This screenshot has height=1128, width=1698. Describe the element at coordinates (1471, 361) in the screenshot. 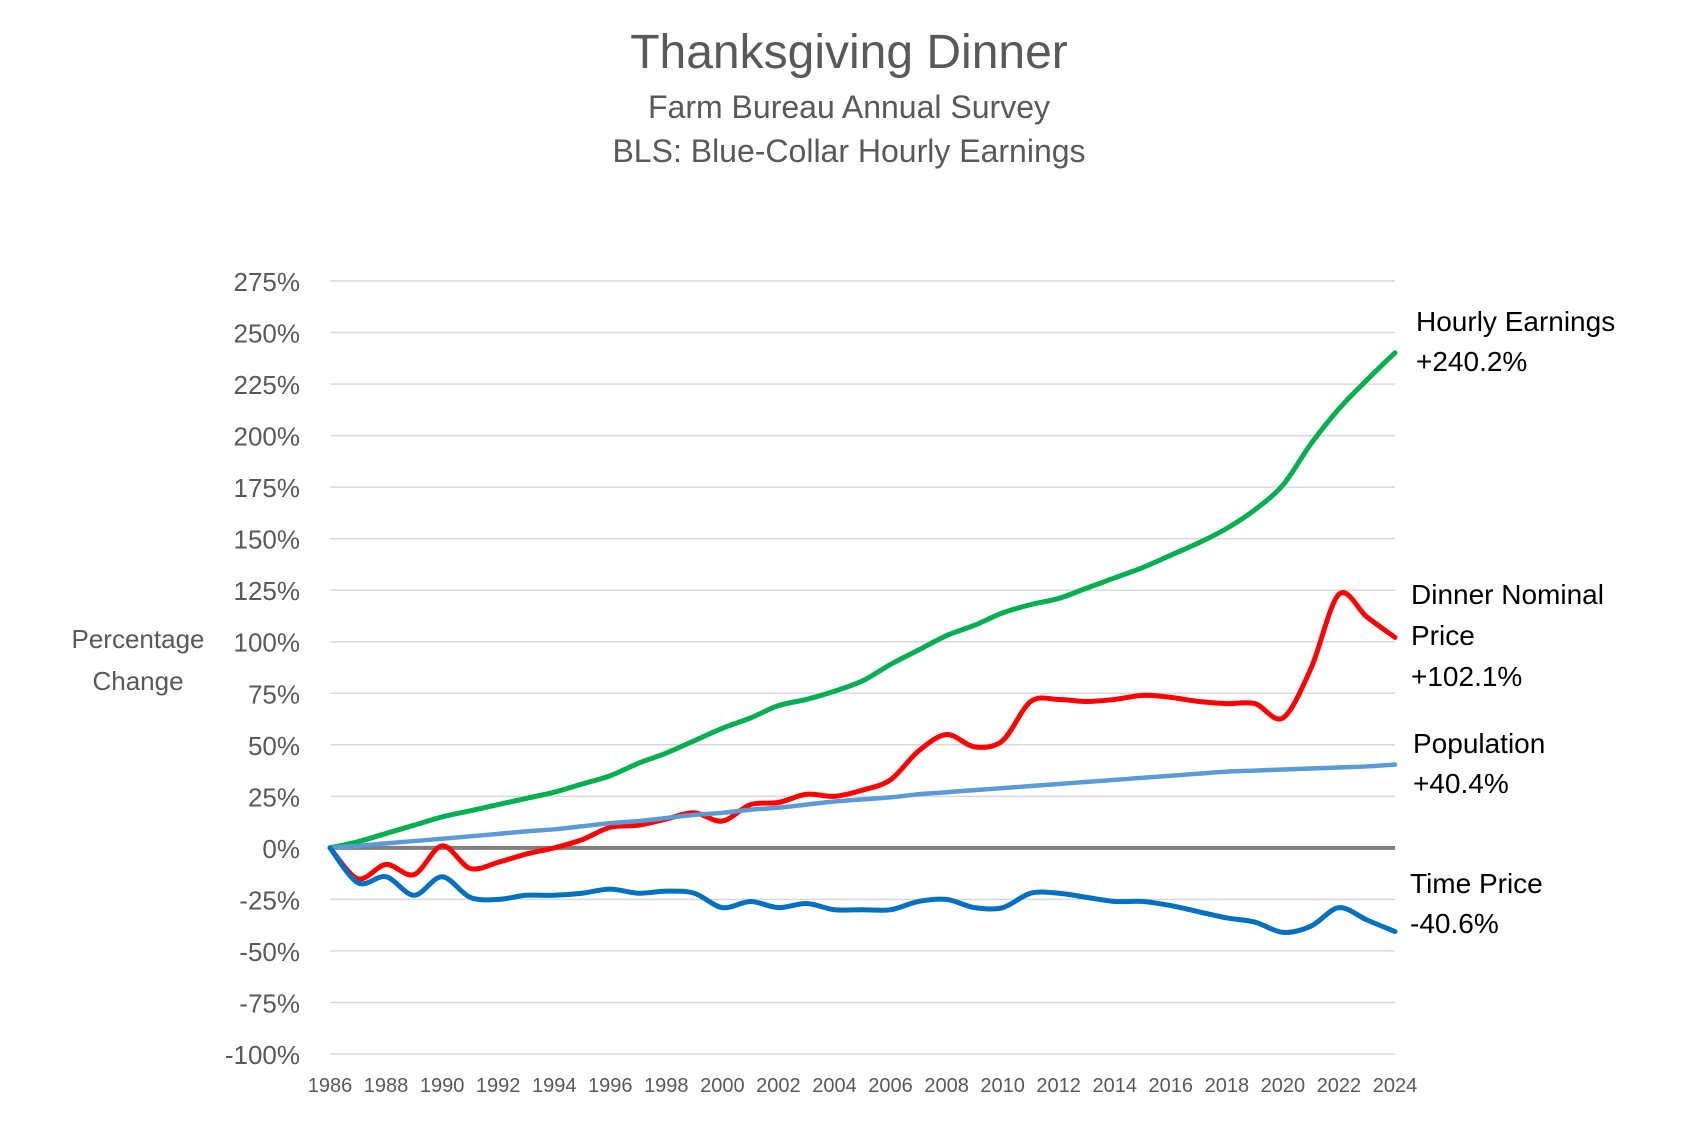

I see `series-end-label: +240.2%` at that location.